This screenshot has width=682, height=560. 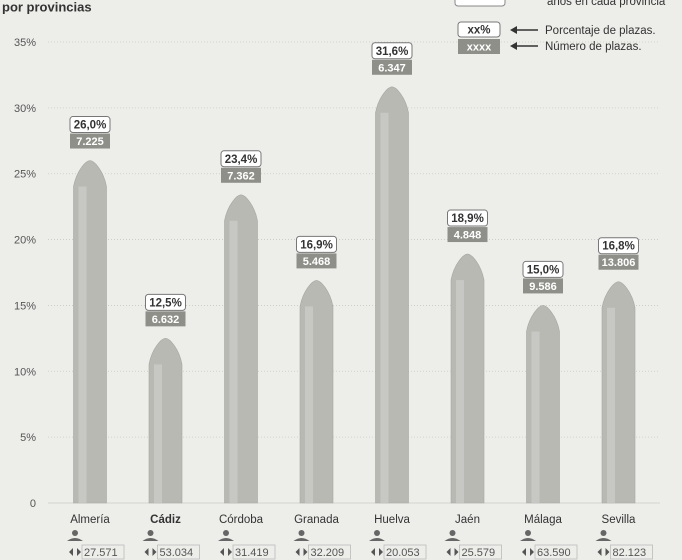 I want to click on population-label: 25.579, so click(x=479, y=553).